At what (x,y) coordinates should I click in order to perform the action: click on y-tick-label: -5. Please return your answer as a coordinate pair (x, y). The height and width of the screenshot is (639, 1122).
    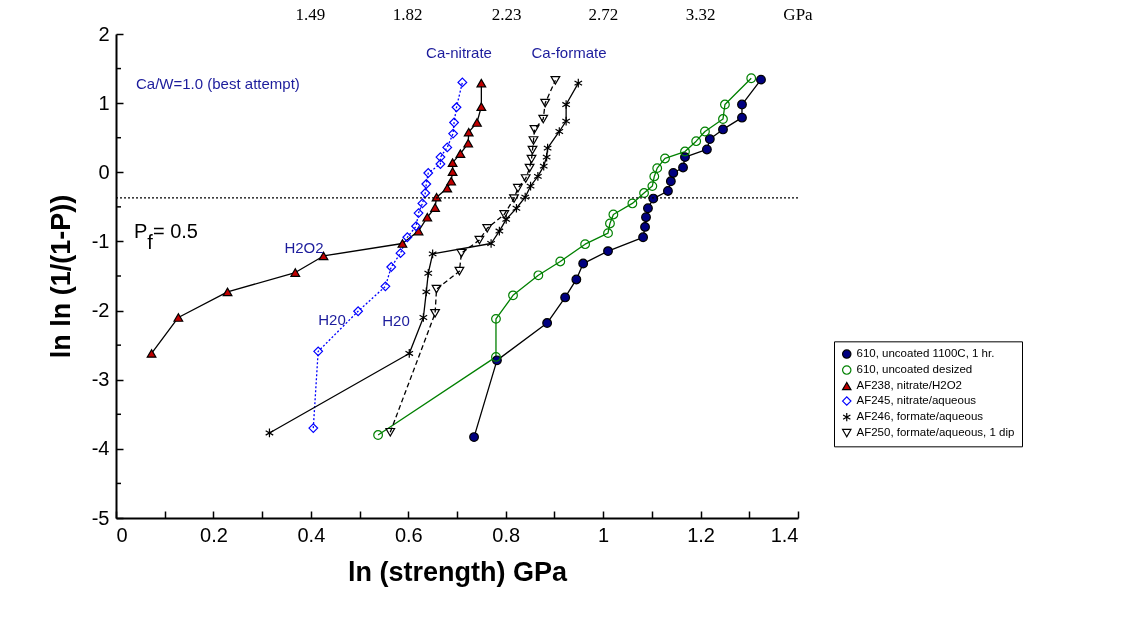
    Looking at the image, I should click on (100, 517).